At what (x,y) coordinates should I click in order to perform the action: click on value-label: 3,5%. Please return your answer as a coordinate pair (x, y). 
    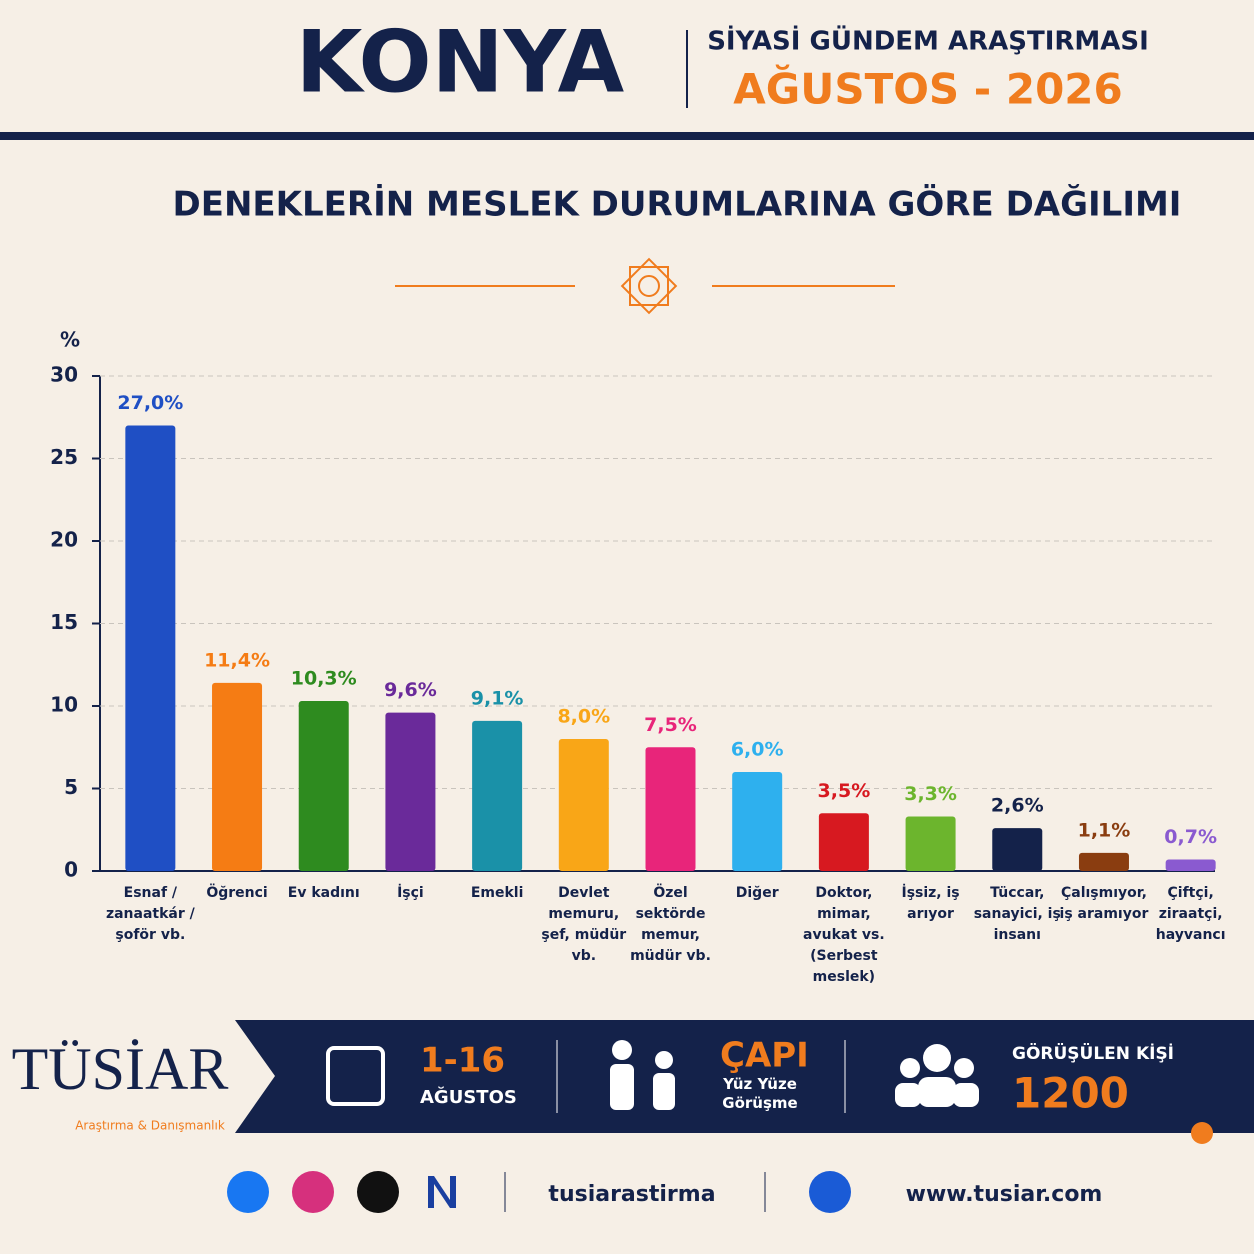
    Looking at the image, I should click on (844, 791).